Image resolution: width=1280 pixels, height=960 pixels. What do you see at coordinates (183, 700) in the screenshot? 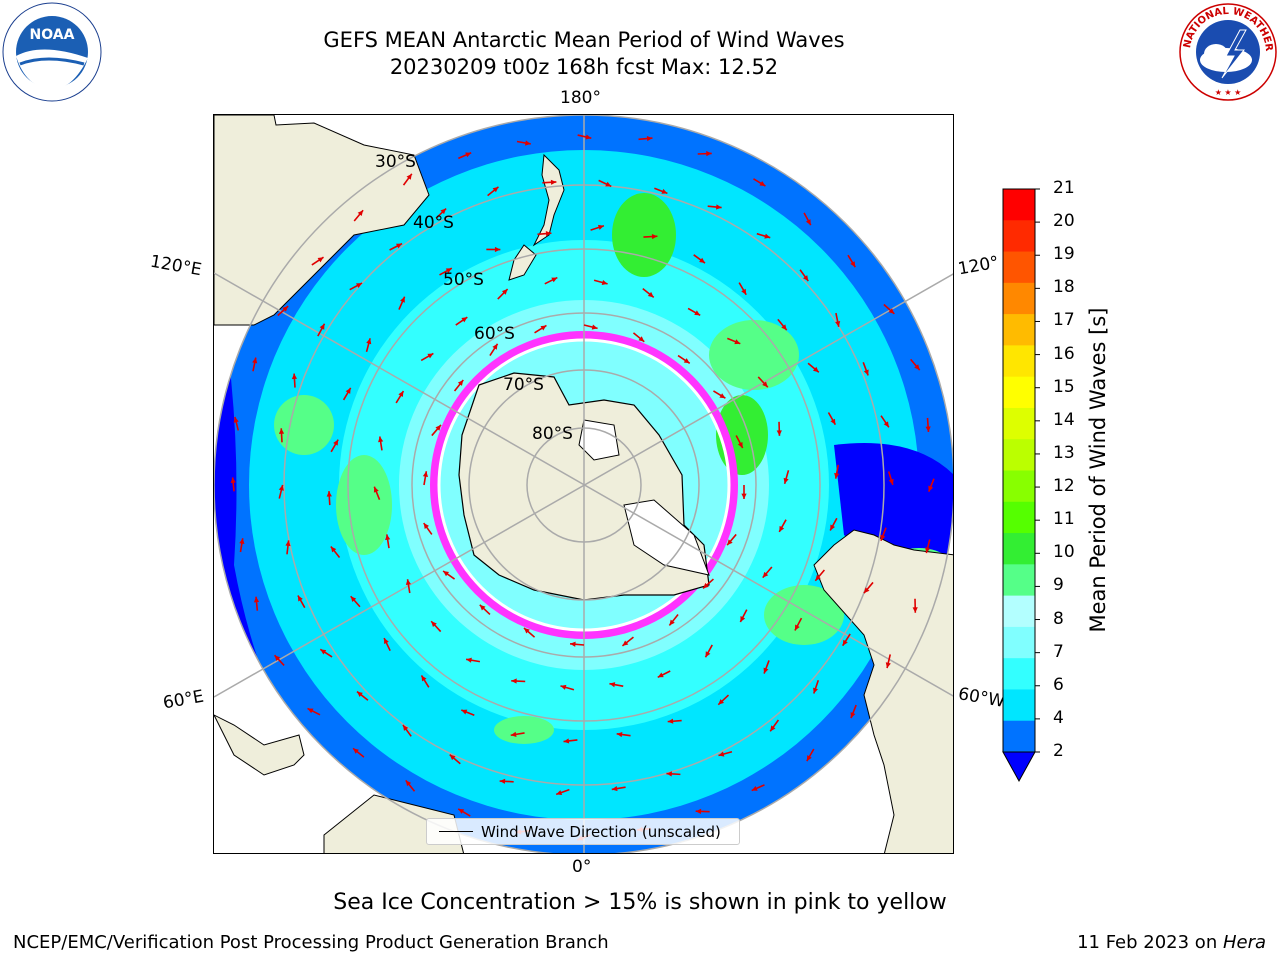
I see `lon-label-60e: 60°E` at bounding box center [183, 700].